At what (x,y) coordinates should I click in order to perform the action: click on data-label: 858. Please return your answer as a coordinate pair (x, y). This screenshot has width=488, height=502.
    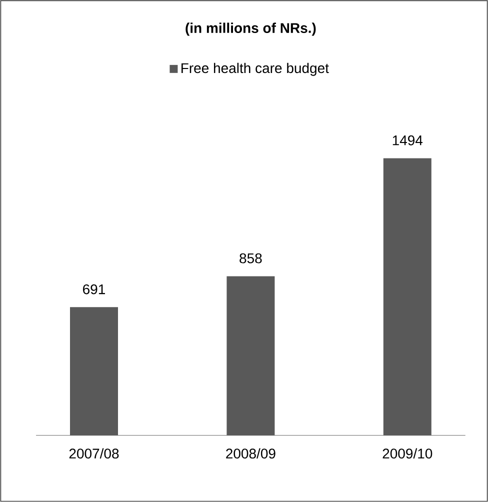
    Looking at the image, I should click on (251, 258).